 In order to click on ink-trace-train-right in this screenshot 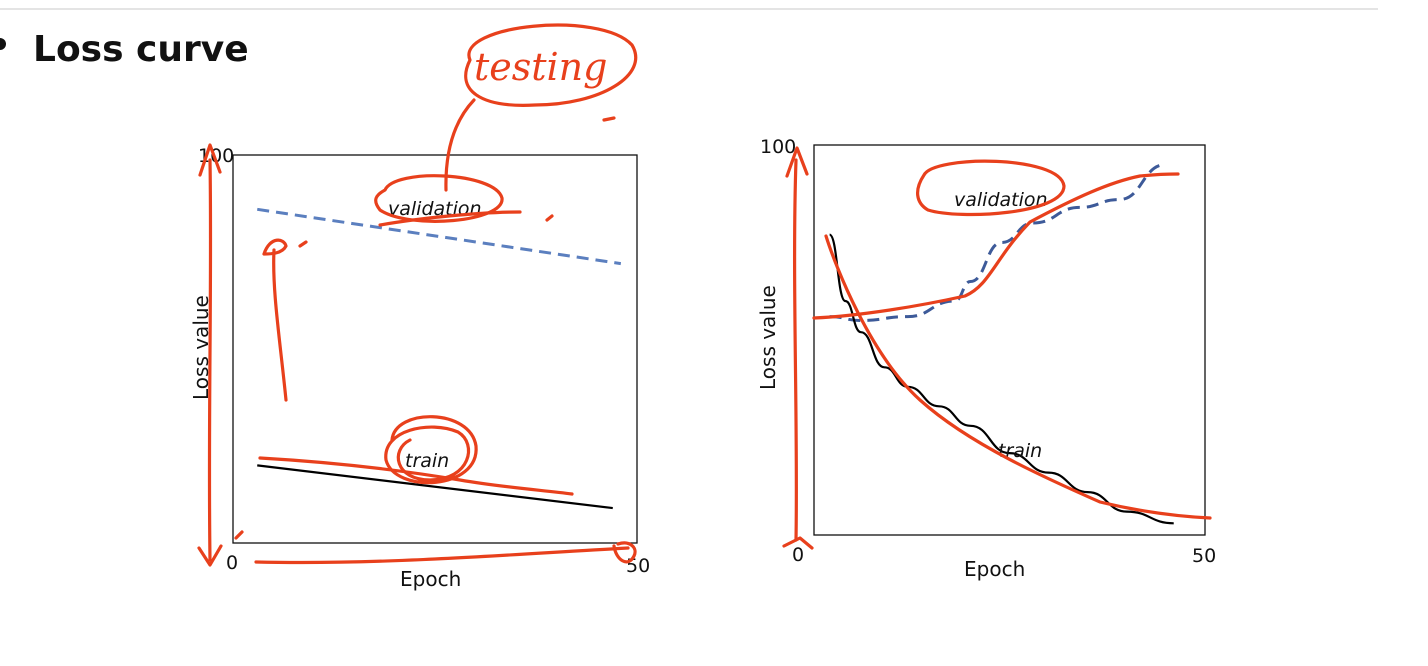, I will do `click(1018, 377)`.